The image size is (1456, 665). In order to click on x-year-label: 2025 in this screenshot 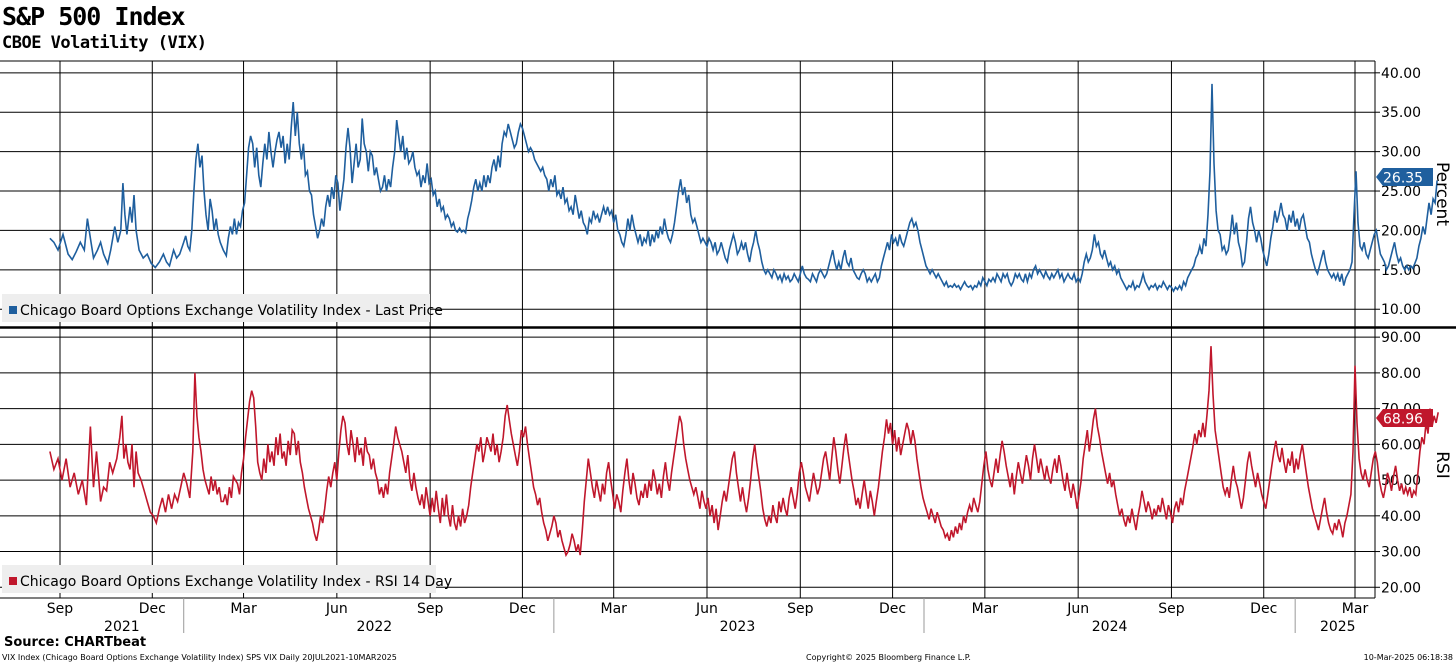, I will do `click(1338, 627)`.